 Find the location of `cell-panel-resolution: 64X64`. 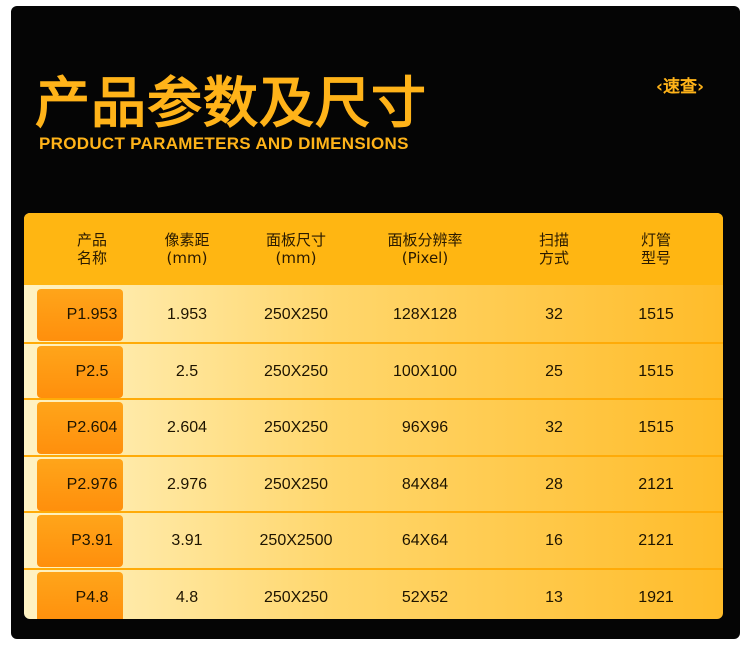

cell-panel-resolution: 64X64 is located at coordinates (425, 540).